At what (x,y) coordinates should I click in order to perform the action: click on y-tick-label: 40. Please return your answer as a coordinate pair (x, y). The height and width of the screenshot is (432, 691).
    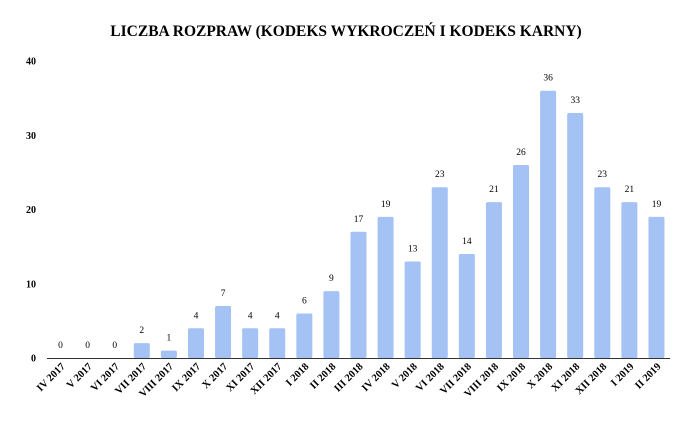
    Looking at the image, I should click on (31, 62).